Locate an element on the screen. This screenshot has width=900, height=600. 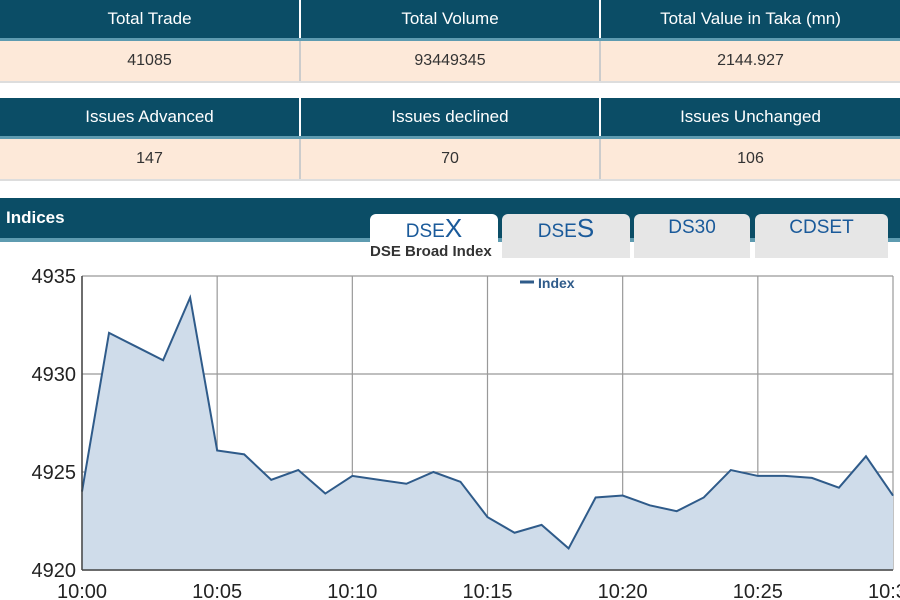
header-issues-unchanged: Issues Unchanged is located at coordinates (750, 118).